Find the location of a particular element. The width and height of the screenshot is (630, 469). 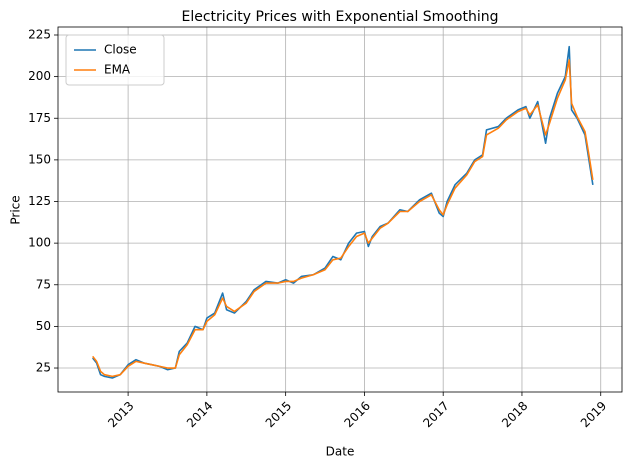

legend-box is located at coordinates (115, 60).